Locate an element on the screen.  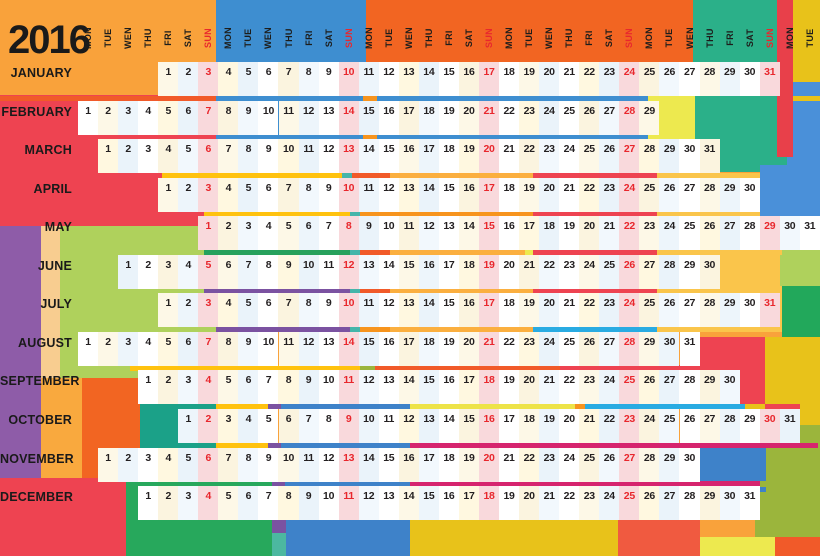
day-number: 12 is located at coordinates (329, 457).